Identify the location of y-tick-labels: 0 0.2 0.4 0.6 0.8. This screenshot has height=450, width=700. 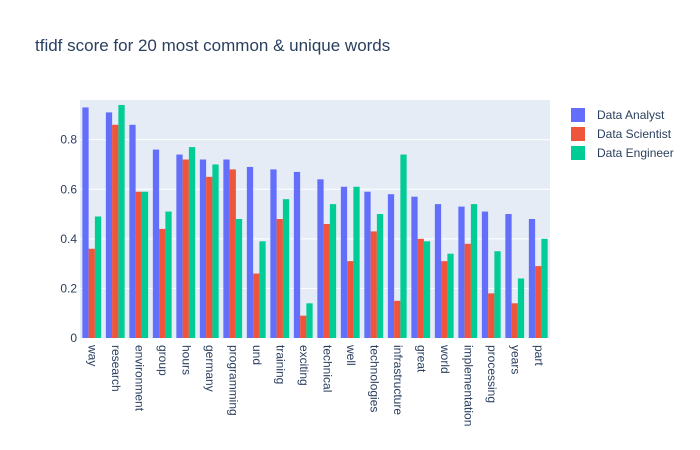
(68, 239).